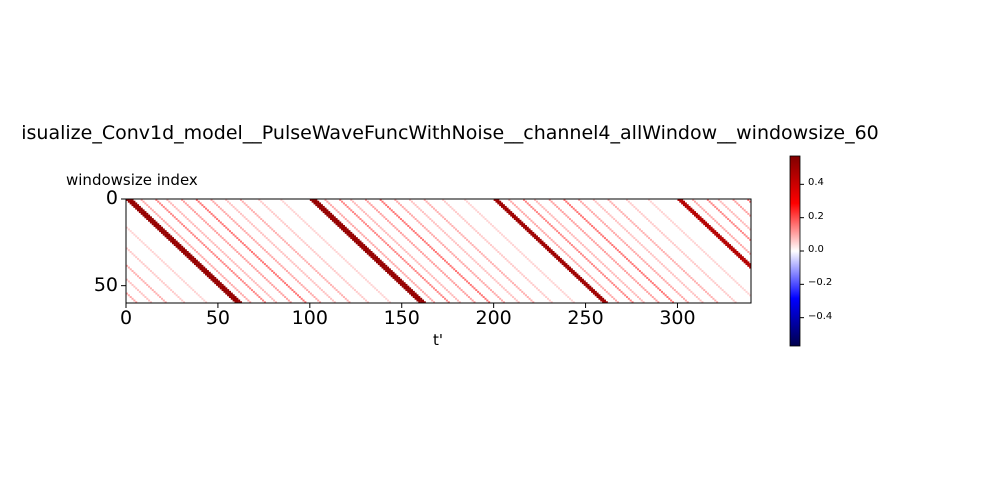 The image size is (1008, 504). I want to click on y-axis-label: windowsize index, so click(132, 180).